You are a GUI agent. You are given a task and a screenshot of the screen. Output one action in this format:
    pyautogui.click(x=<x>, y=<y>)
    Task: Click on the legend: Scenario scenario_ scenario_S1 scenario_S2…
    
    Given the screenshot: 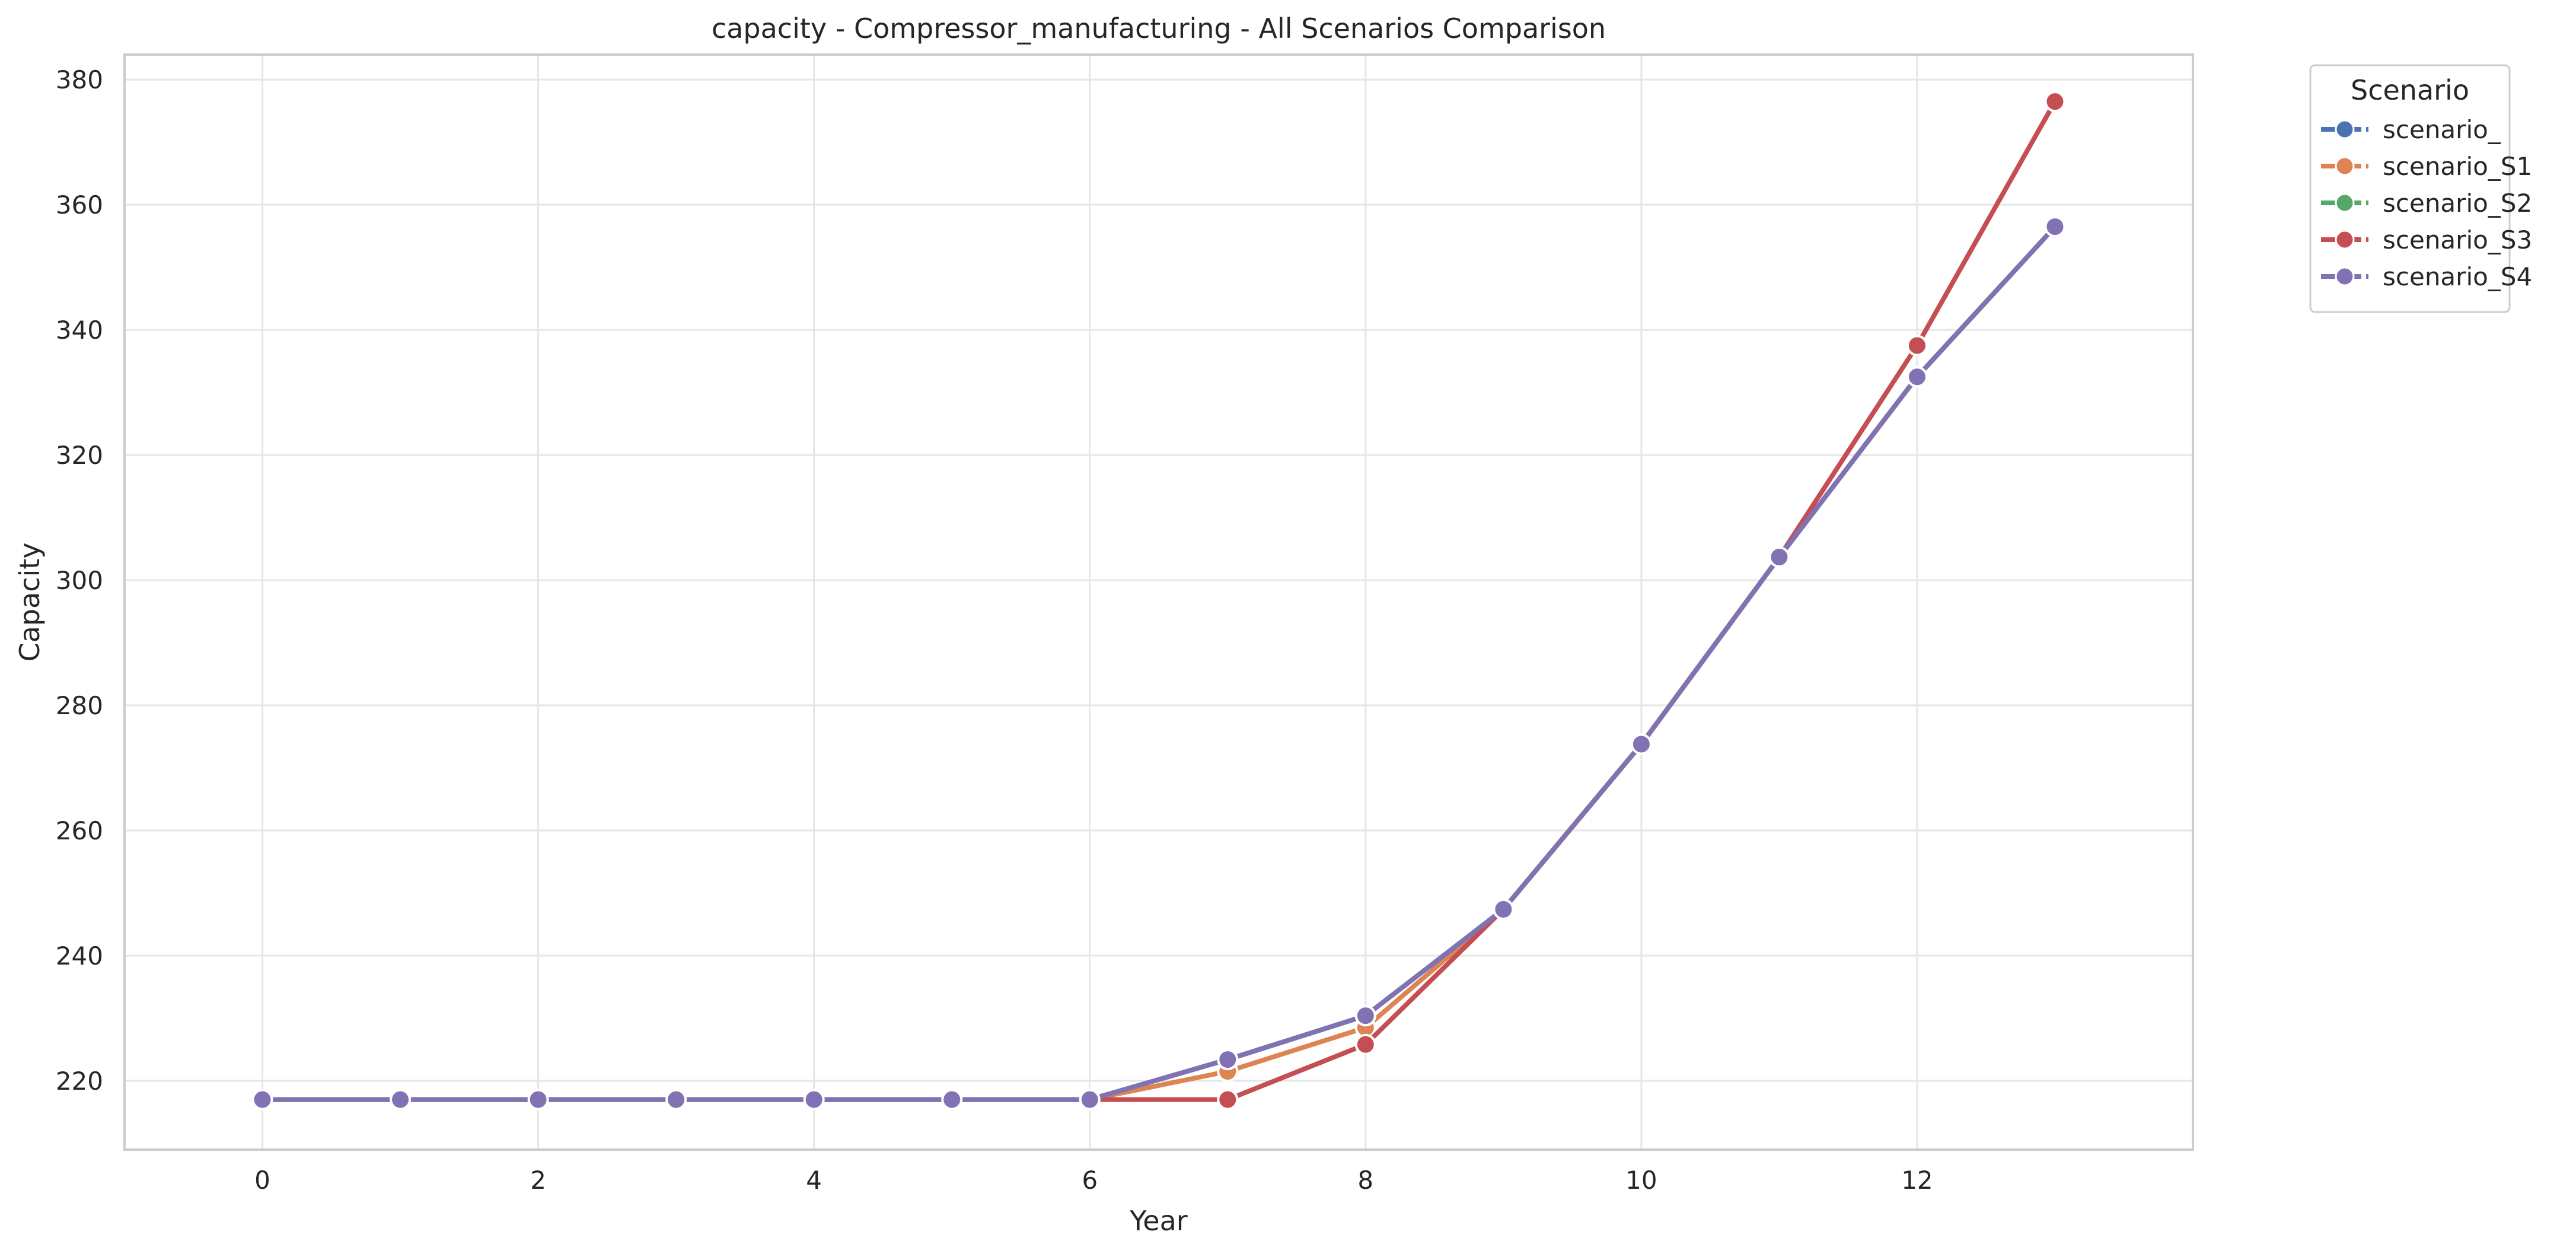 What is the action you would take?
    pyautogui.click(x=2420, y=188)
    